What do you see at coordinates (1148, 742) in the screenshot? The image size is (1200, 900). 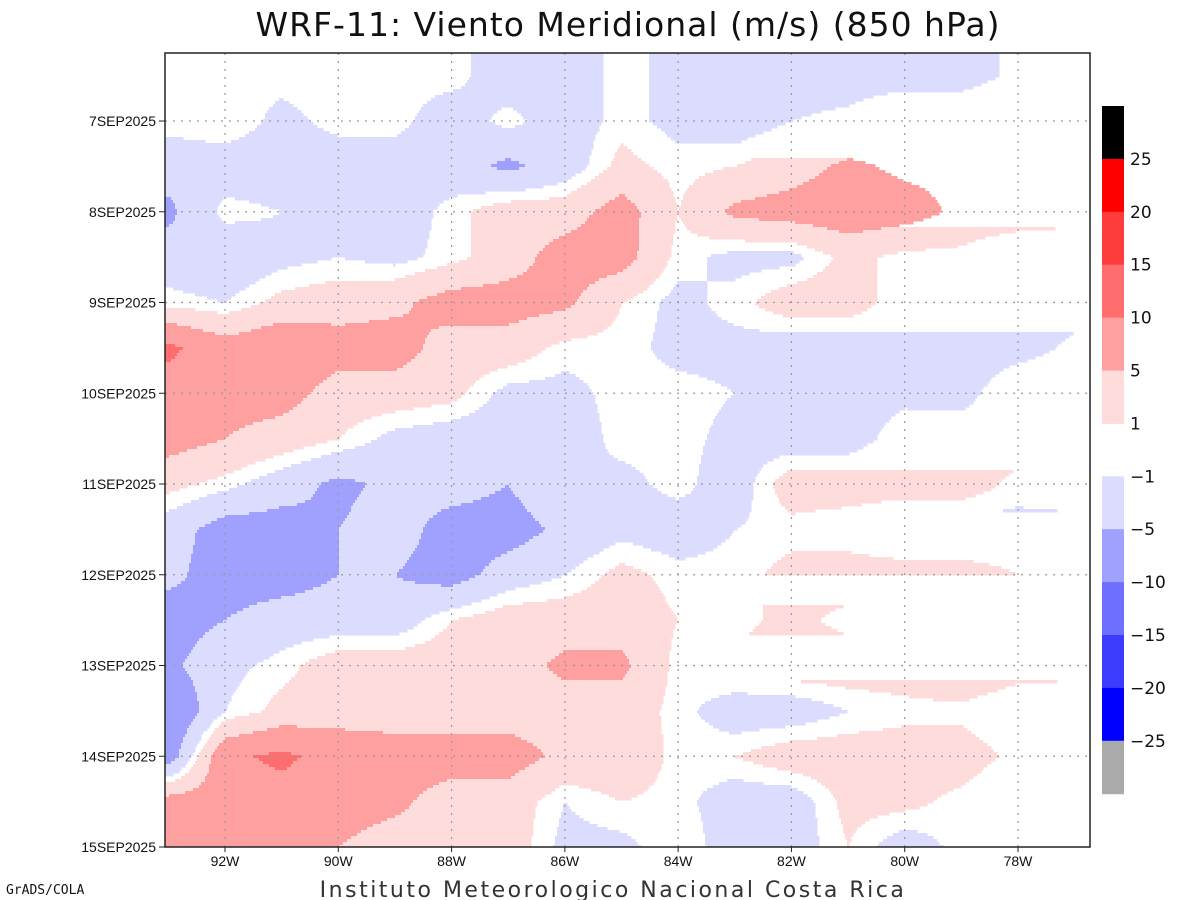 I see `colorbar-label: −25` at bounding box center [1148, 742].